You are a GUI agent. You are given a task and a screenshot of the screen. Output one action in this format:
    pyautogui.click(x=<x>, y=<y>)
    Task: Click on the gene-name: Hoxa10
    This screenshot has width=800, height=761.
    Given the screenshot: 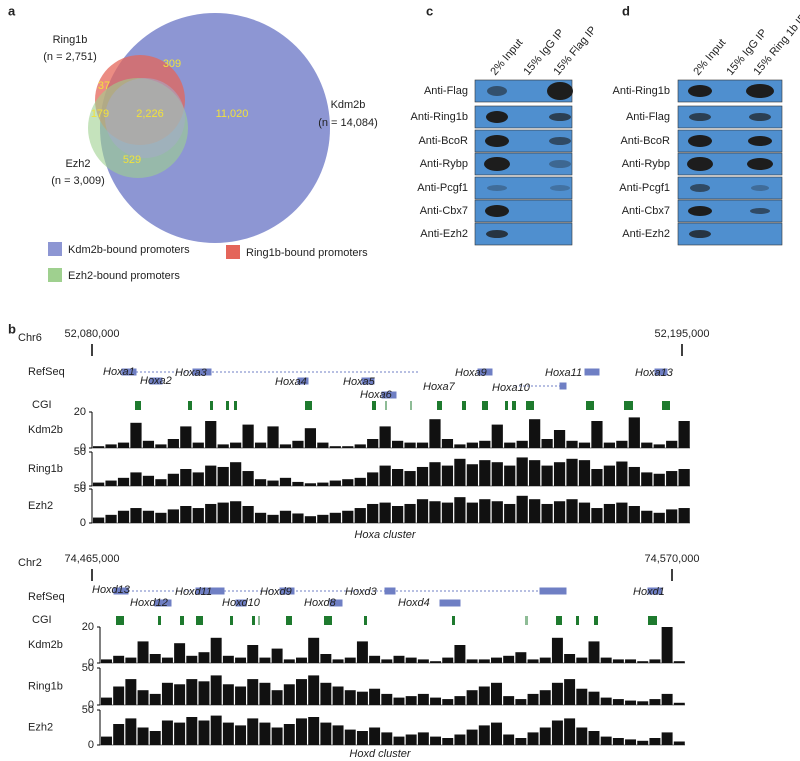 What is the action you would take?
    pyautogui.click(x=511, y=388)
    